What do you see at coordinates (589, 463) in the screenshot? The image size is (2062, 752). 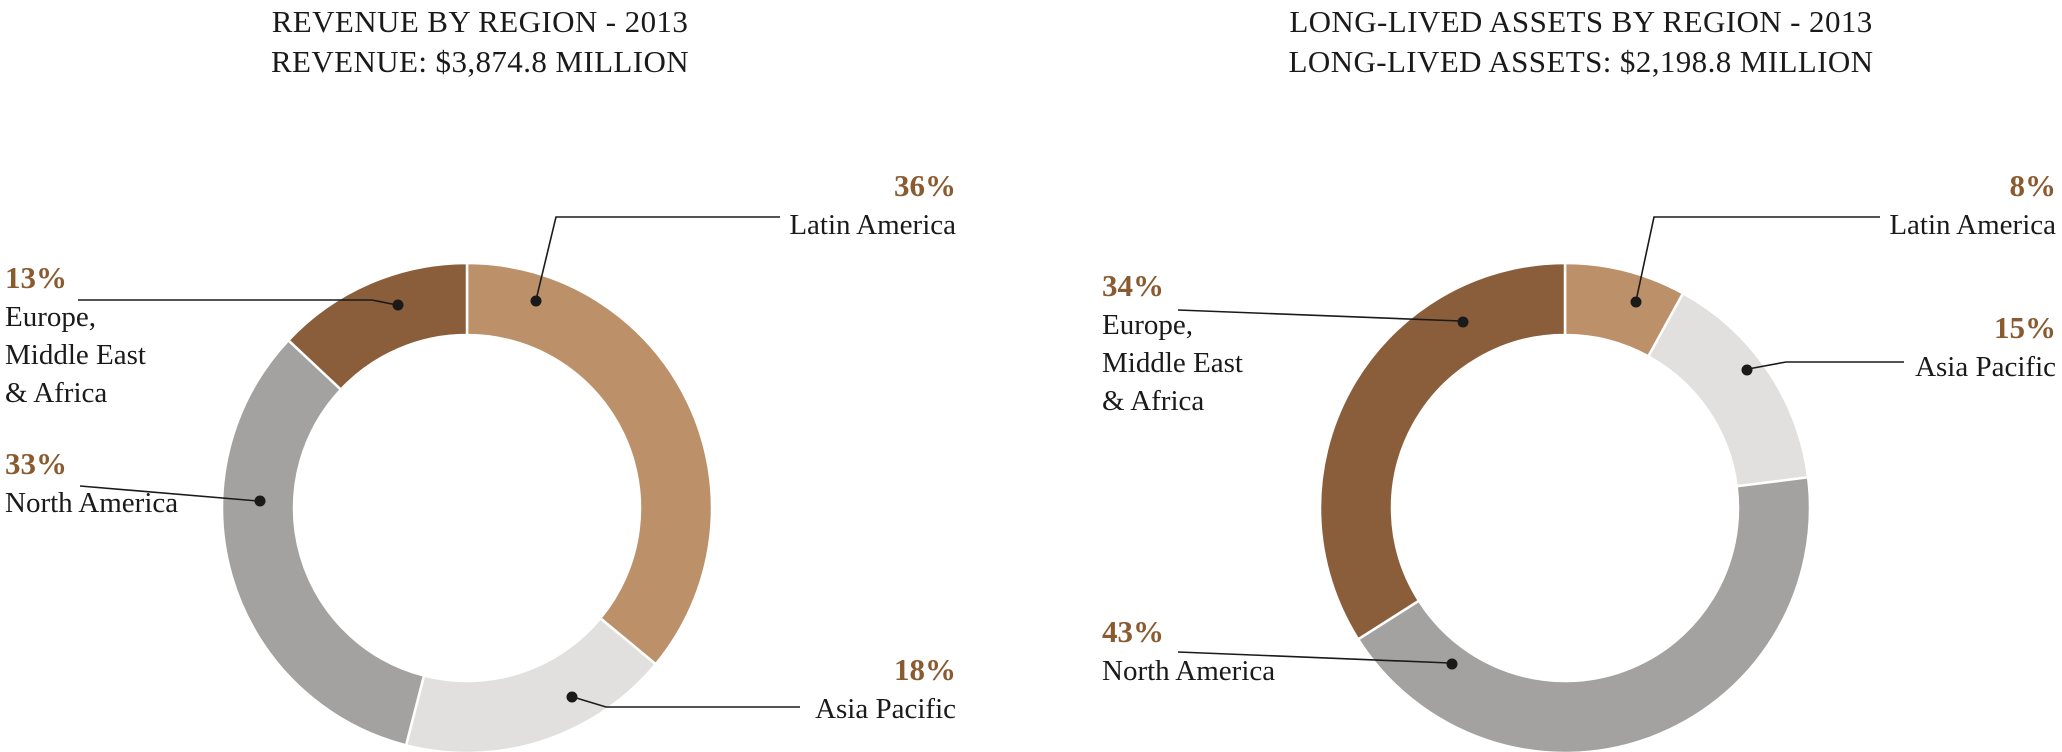 I see `donut-segment-latin-america` at bounding box center [589, 463].